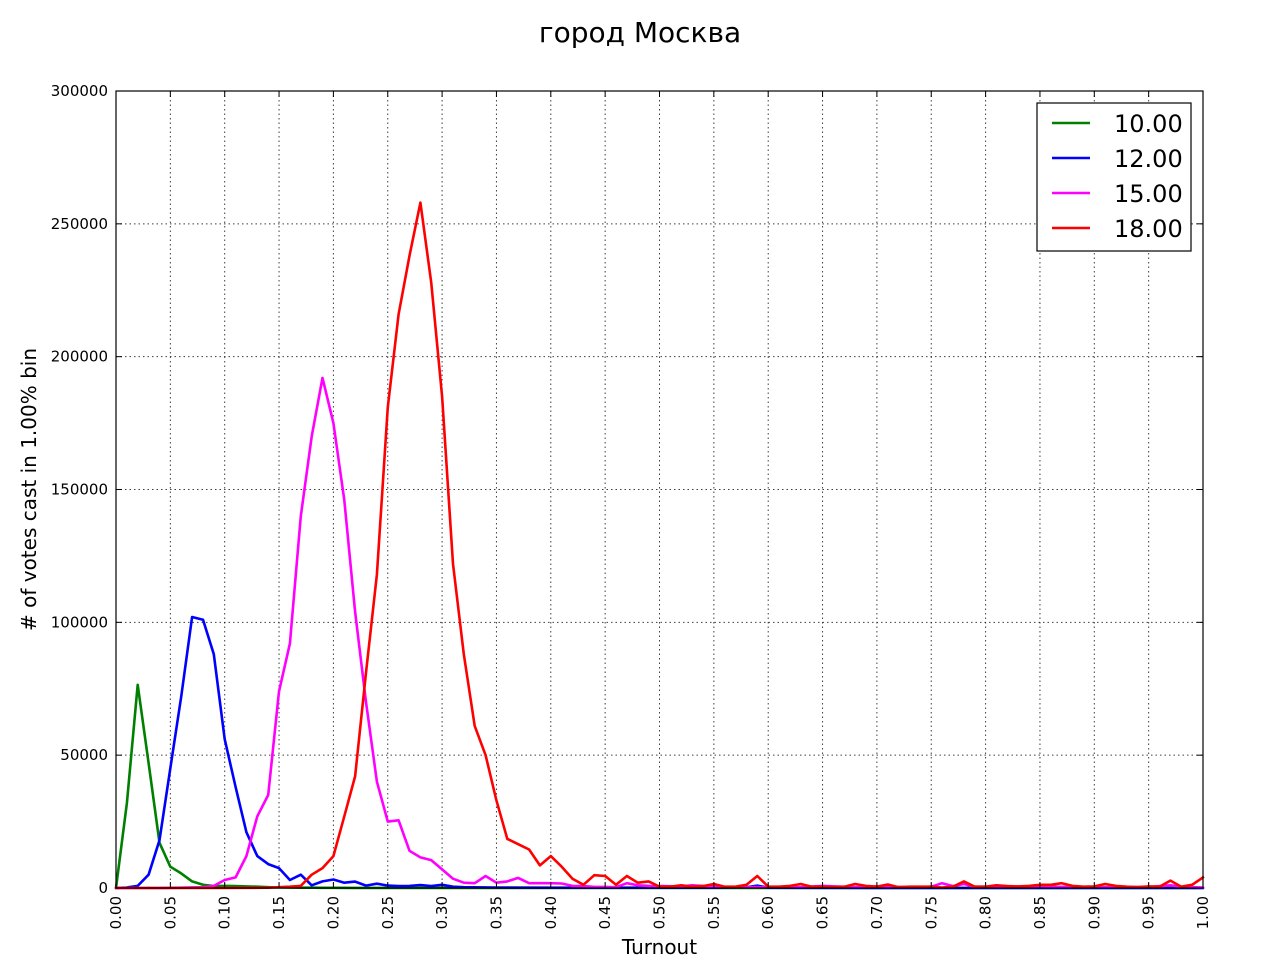 This screenshot has height=960, width=1280. What do you see at coordinates (659, 947) in the screenshot?
I see `x-axis-label: Turnout` at bounding box center [659, 947].